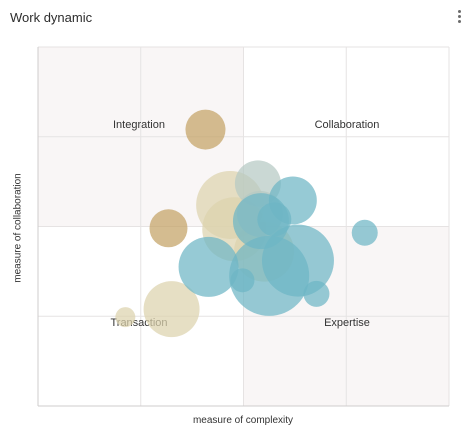  What do you see at coordinates (243, 420) in the screenshot?
I see `x-axis-label: measure of complexity` at bounding box center [243, 420].